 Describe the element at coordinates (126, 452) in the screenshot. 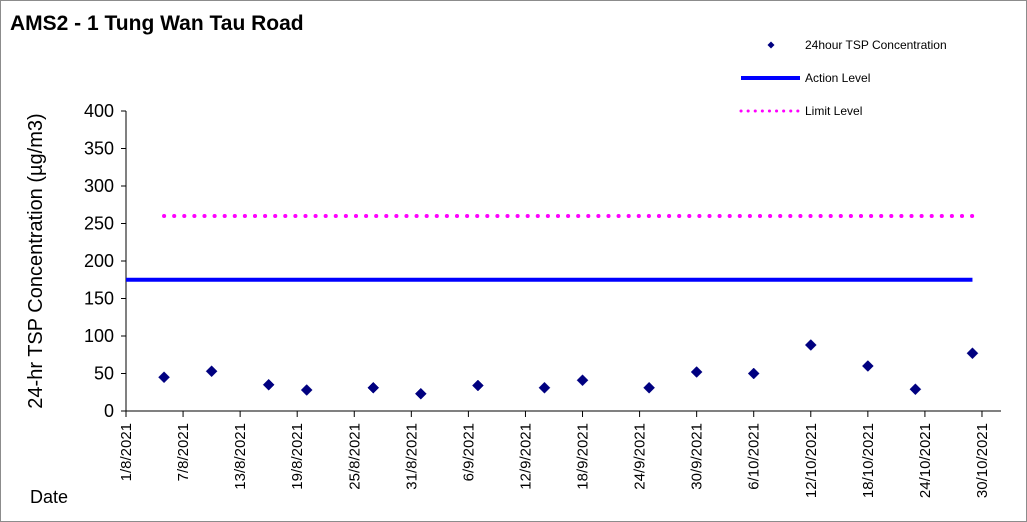

I see `x-tick-label: 1/8/2021` at that location.